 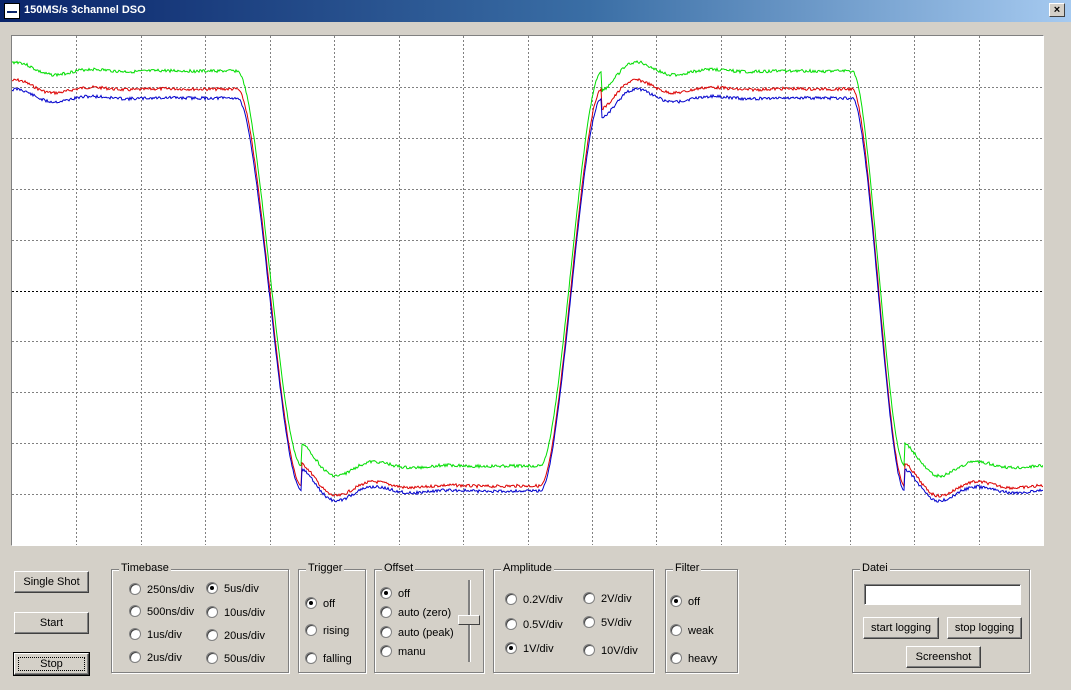 What do you see at coordinates (534, 625) in the screenshot?
I see `amplitude-radio-0-5v: 0.5V/div` at bounding box center [534, 625].